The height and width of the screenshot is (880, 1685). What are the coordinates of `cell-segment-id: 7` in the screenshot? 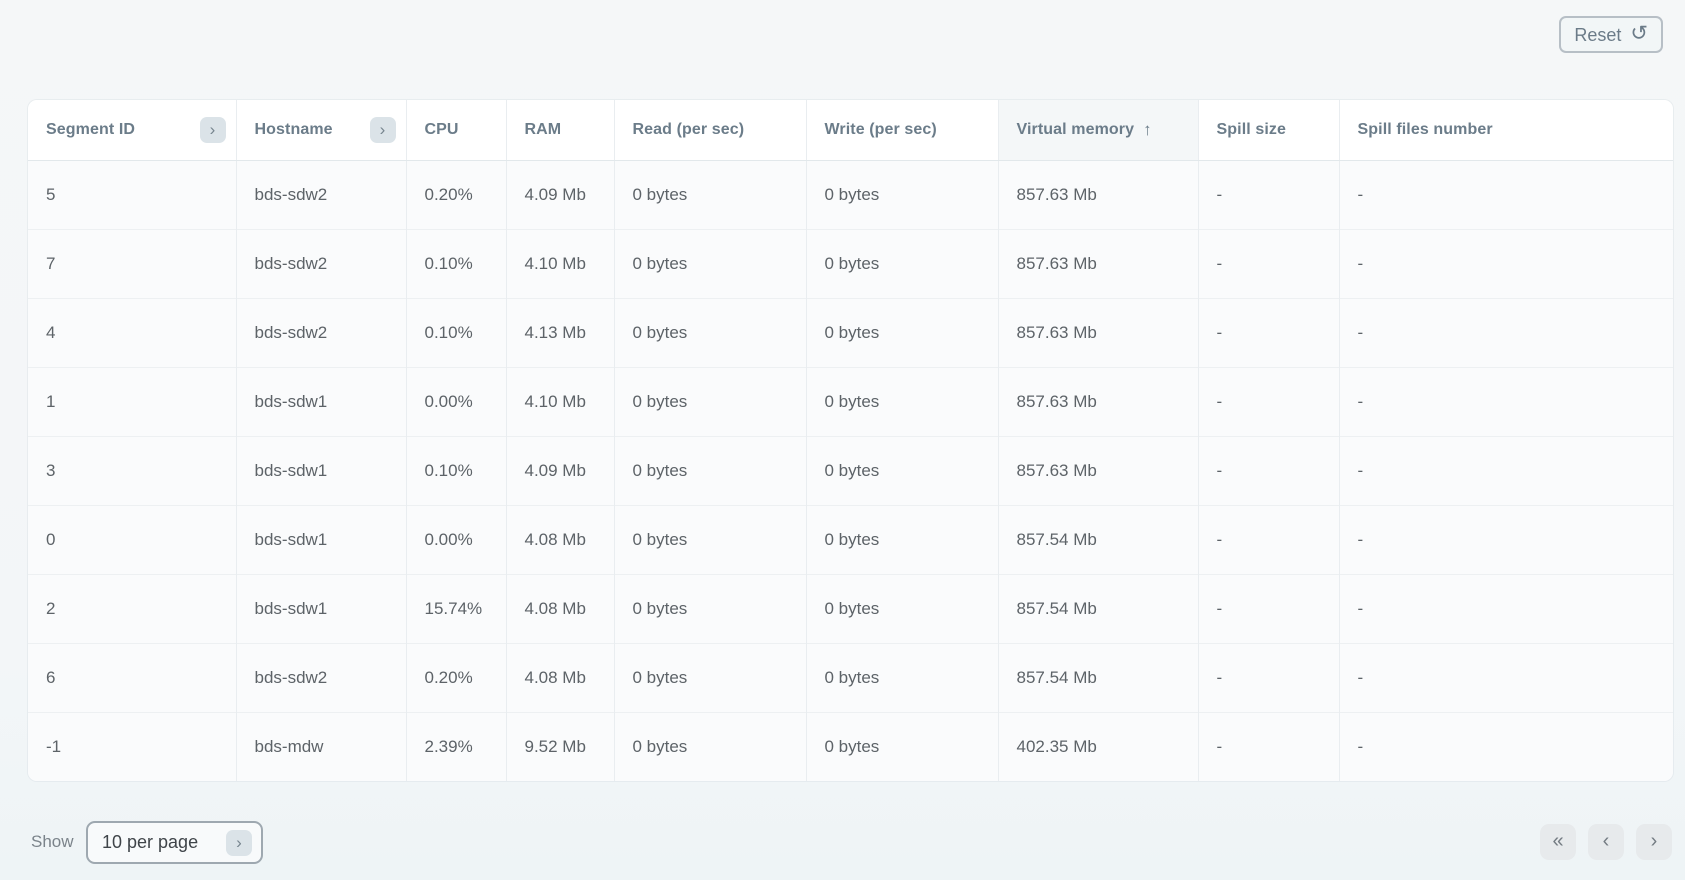 It's located at (132, 264).